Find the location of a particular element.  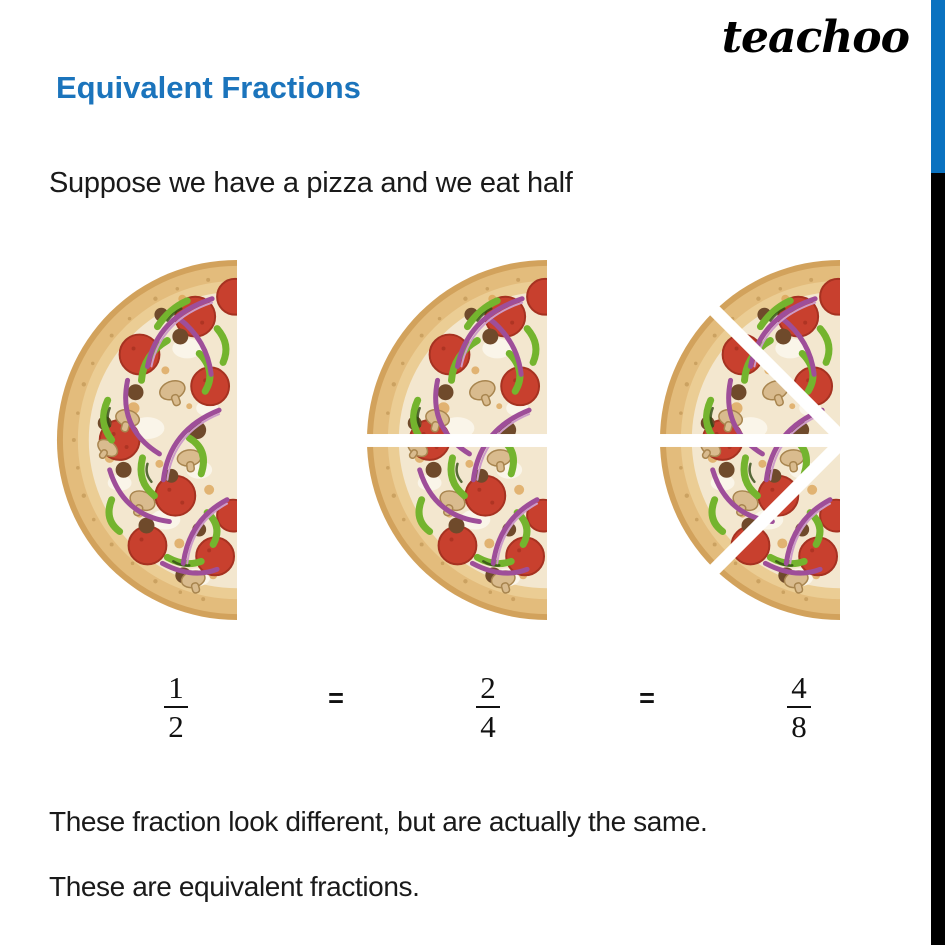

fraction-one-half: 1 2 is located at coordinates (176, 707).